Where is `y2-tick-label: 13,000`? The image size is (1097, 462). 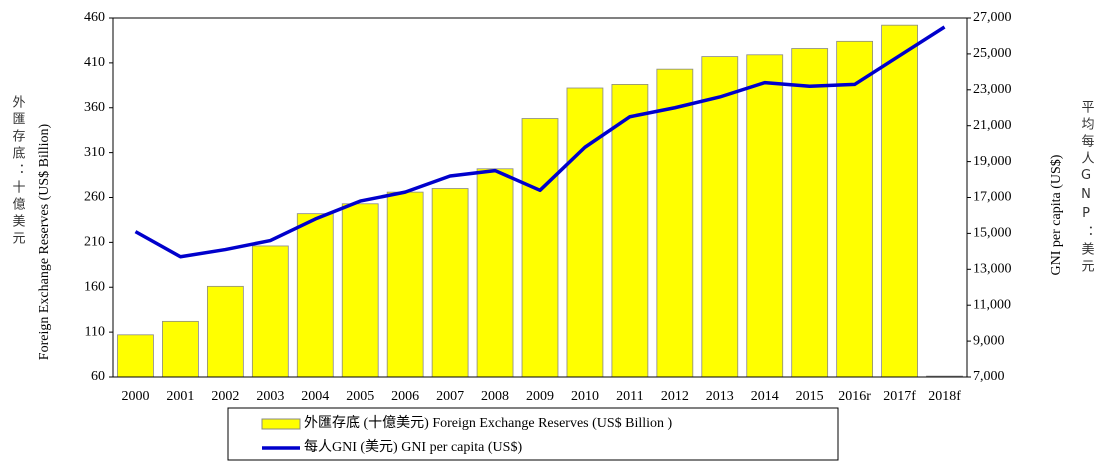 y2-tick-label: 13,000 is located at coordinates (992, 269).